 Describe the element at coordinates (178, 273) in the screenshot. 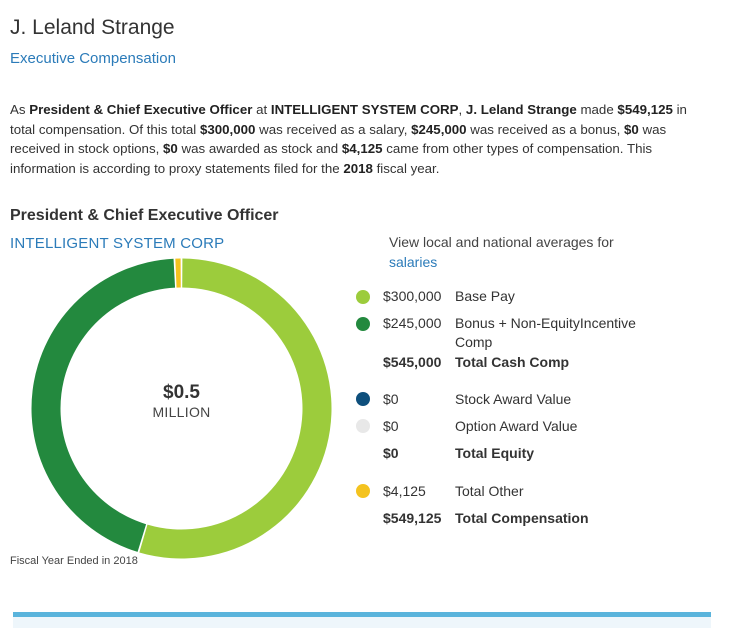

I see `donut-slice-total-other` at that location.